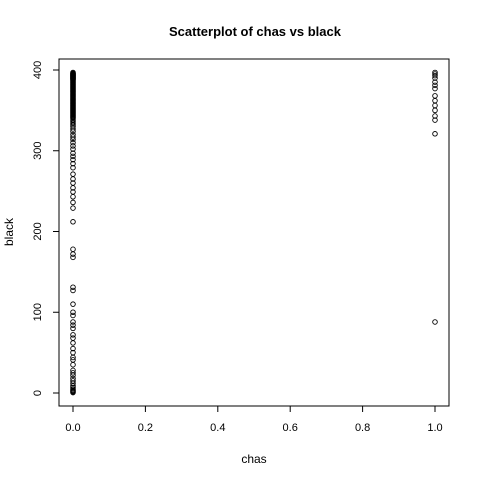 The image size is (480, 480). What do you see at coordinates (362, 428) in the screenshot?
I see `x-tick-label: 0.8` at bounding box center [362, 428].